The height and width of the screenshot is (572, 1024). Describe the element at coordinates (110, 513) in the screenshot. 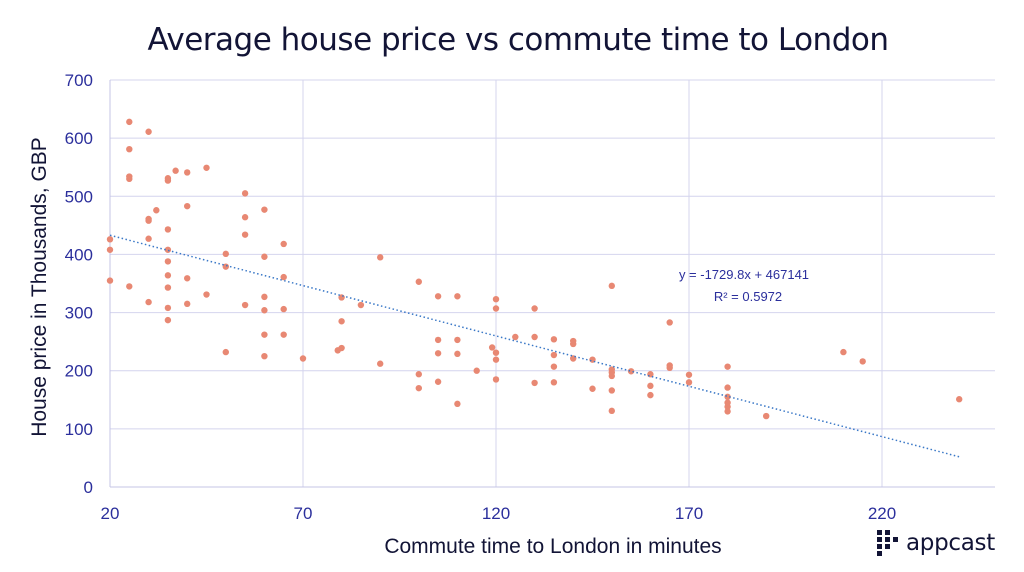

I see `x-tick-label: 20` at that location.